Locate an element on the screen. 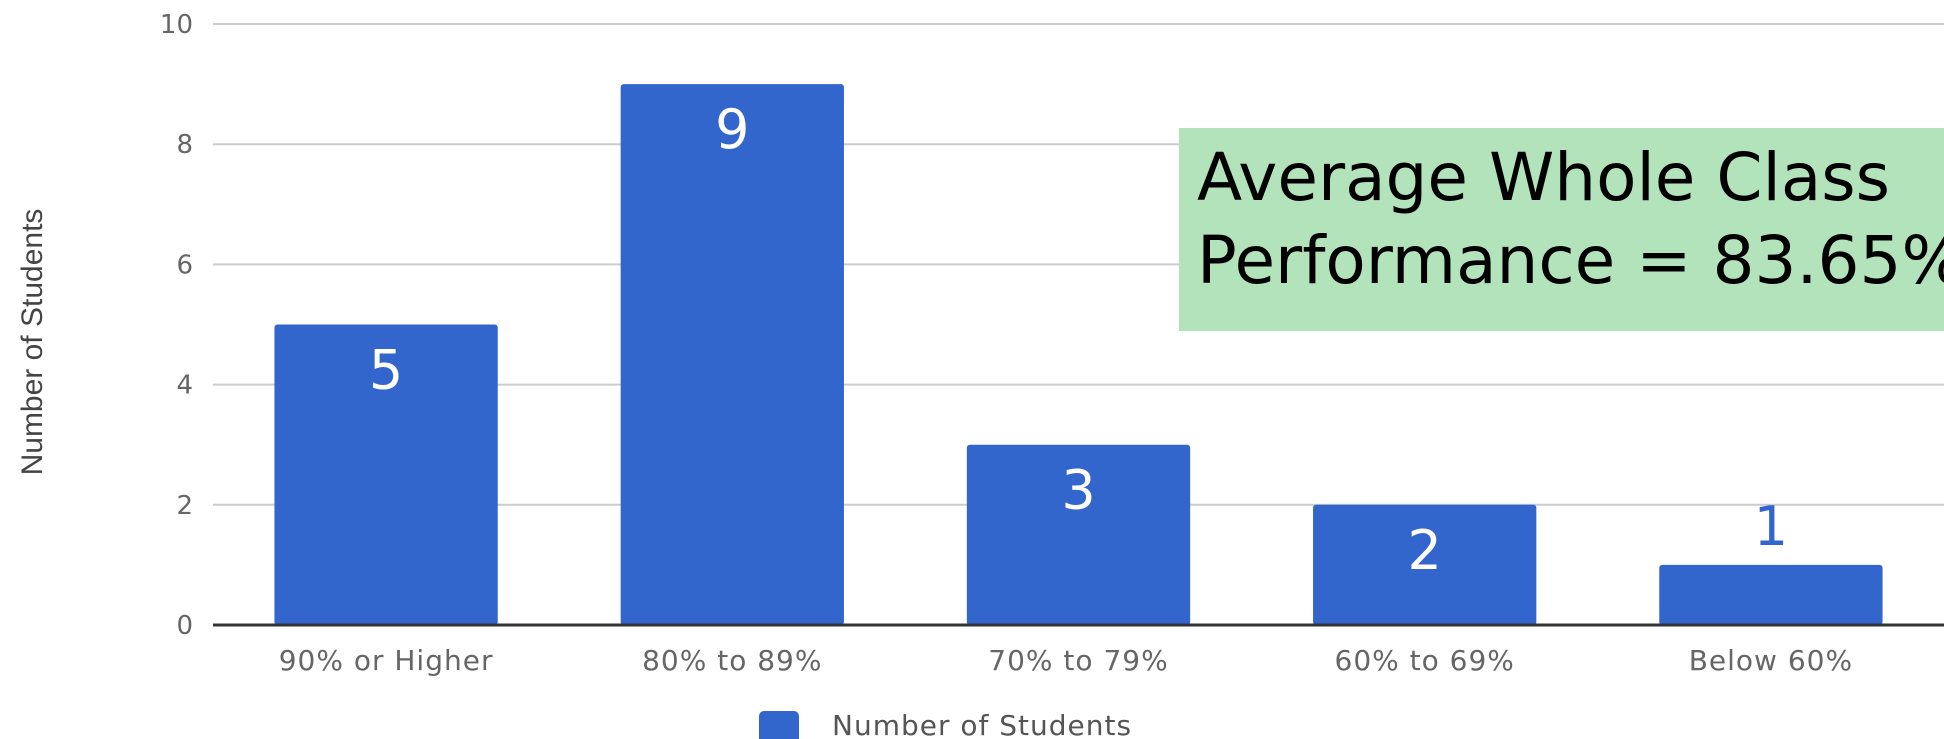 This screenshot has height=739, width=1944. average-annotation: Average Whole Class Performance = 83.65% is located at coordinates (1561, 229).